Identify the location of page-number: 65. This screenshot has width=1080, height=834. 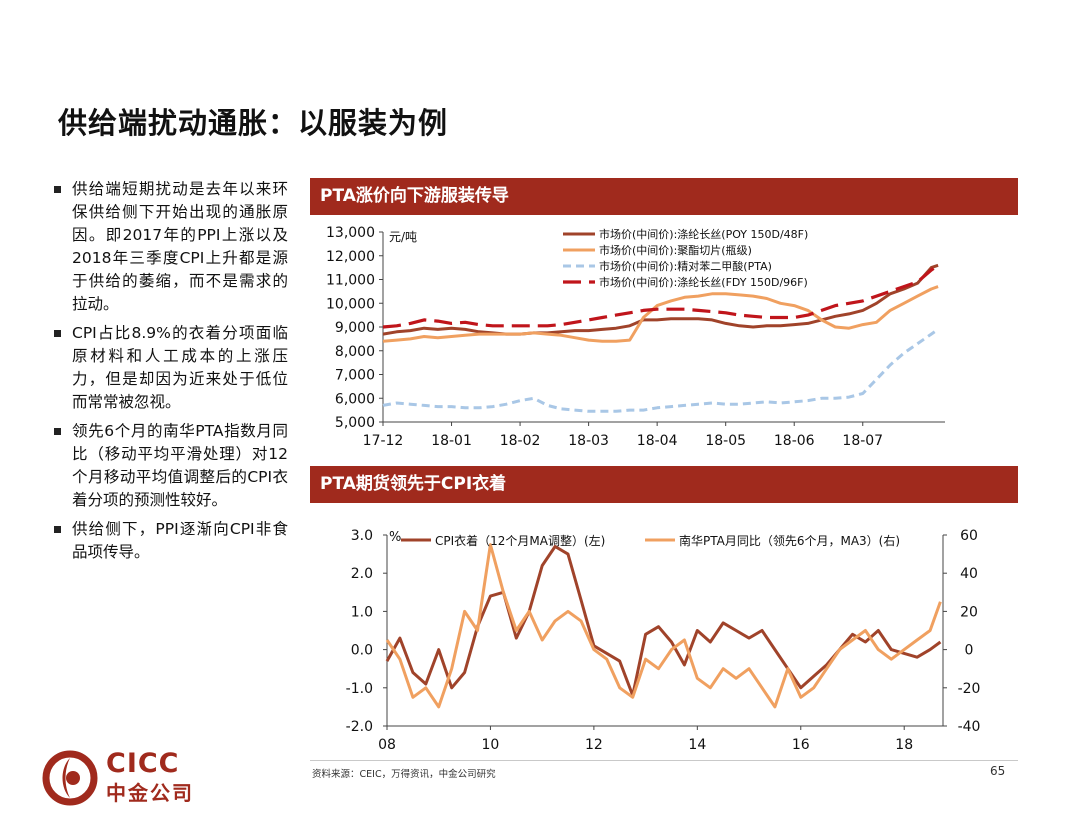
(998, 771).